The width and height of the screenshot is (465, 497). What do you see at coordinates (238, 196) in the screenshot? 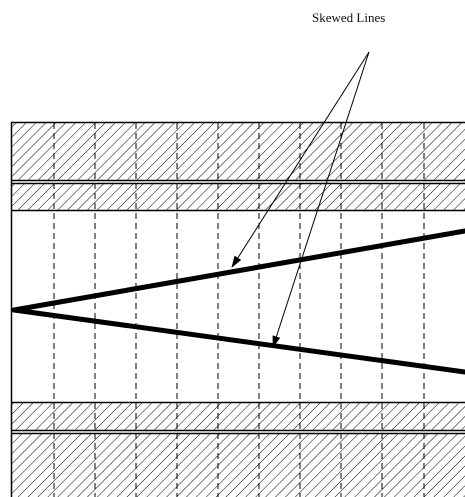
I see `hatched-band-top-inner` at bounding box center [238, 196].